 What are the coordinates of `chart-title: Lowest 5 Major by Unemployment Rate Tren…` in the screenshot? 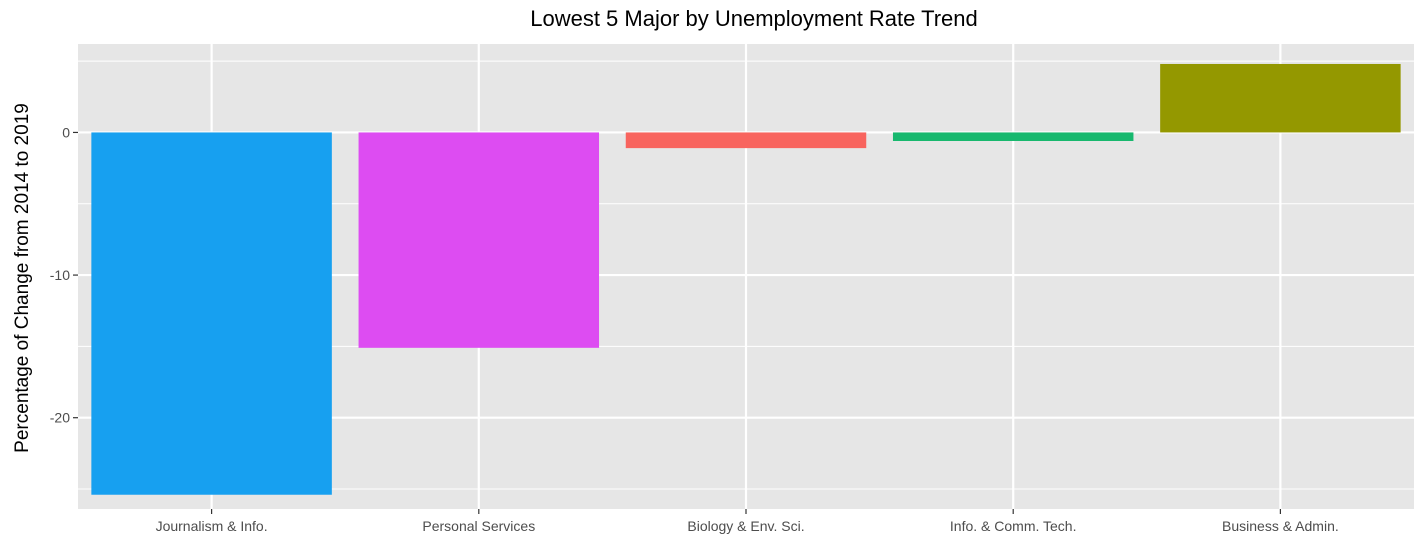 It's located at (754, 18).